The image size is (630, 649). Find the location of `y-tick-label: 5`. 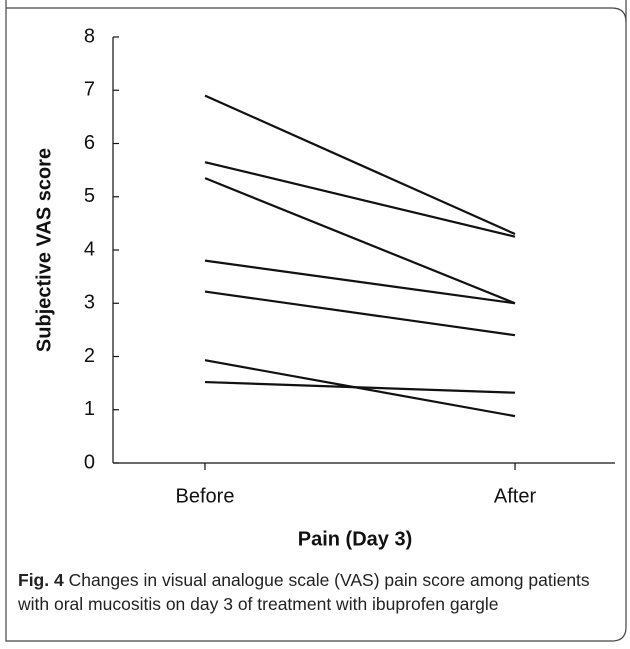

y-tick-label: 5 is located at coordinates (89, 196).